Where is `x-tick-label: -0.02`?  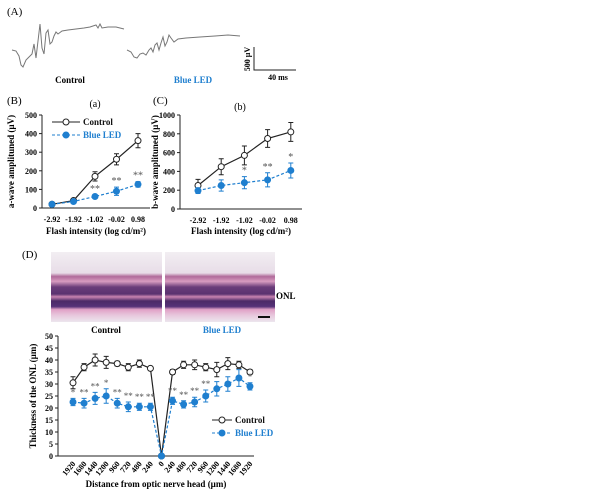 x-tick-label: -0.02 is located at coordinates (116, 219).